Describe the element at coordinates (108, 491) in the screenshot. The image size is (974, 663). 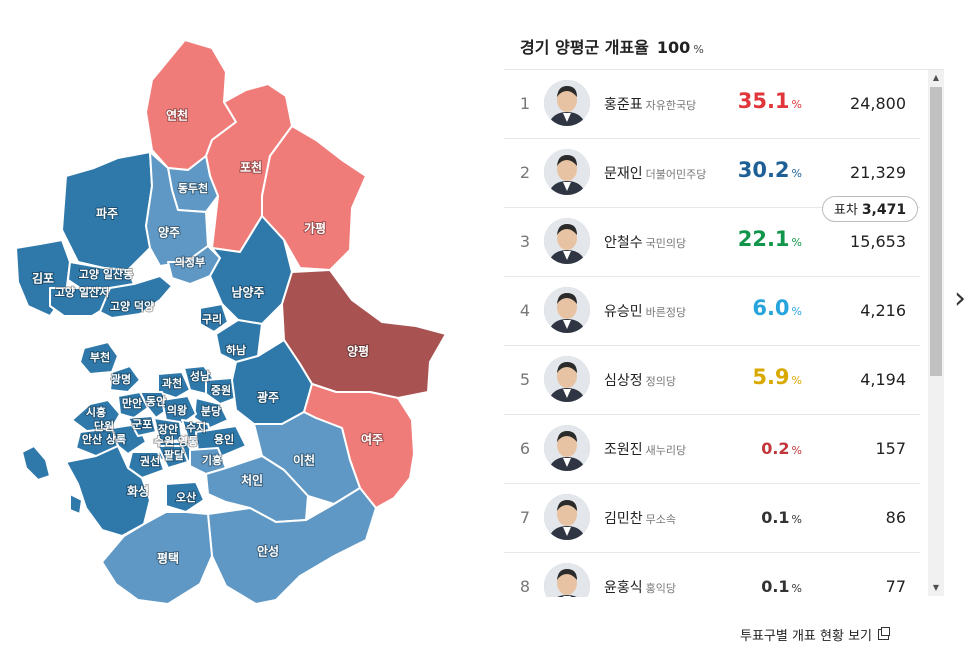
I see `region-화성` at that location.